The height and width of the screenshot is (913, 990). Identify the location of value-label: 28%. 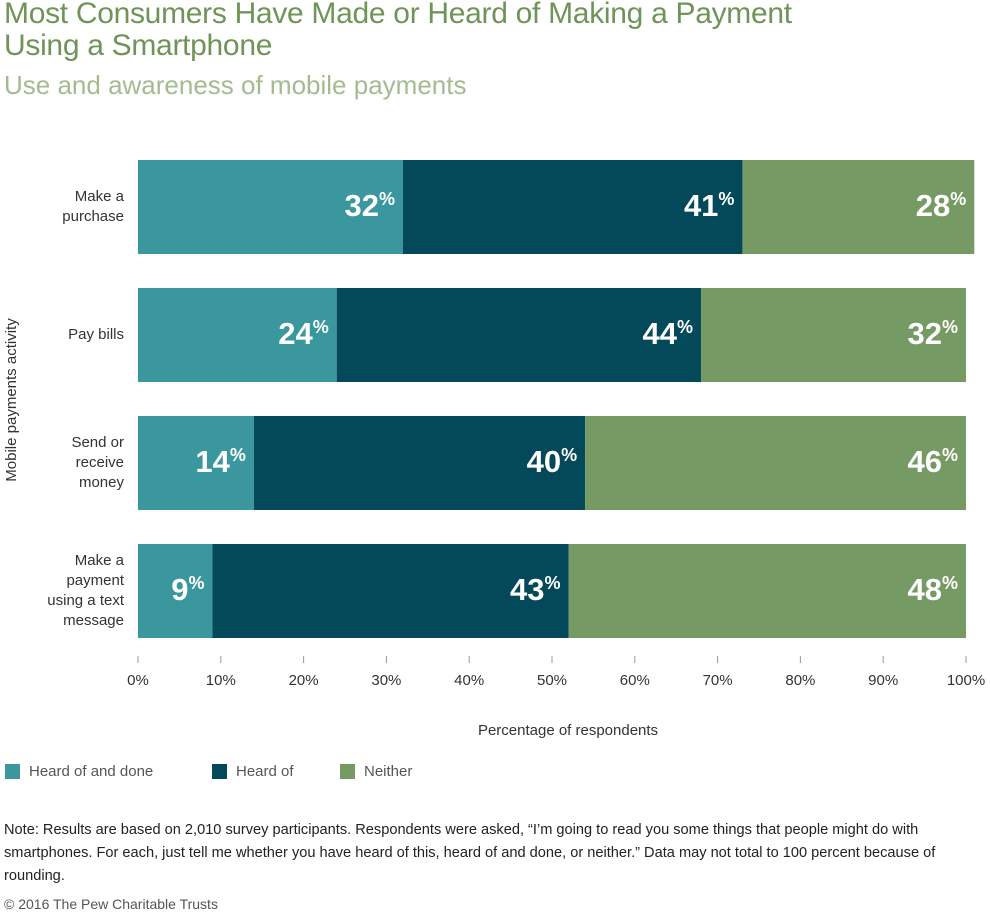
(941, 205).